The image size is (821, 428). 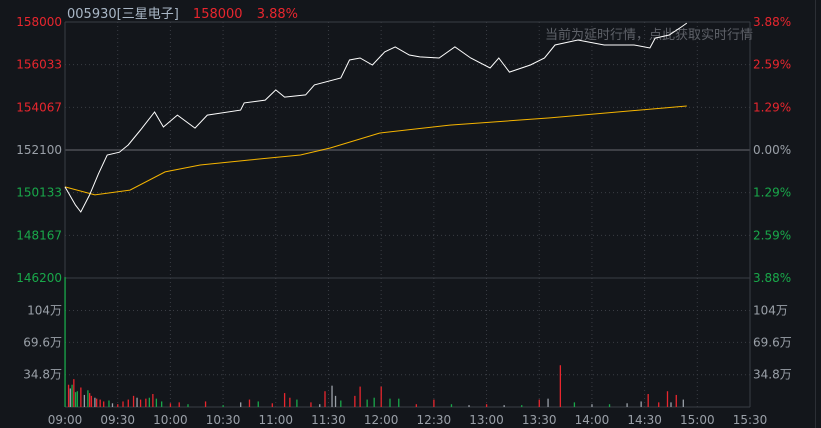 What do you see at coordinates (275, 420) in the screenshot?
I see `time-tick-label: 11:00` at bounding box center [275, 420].